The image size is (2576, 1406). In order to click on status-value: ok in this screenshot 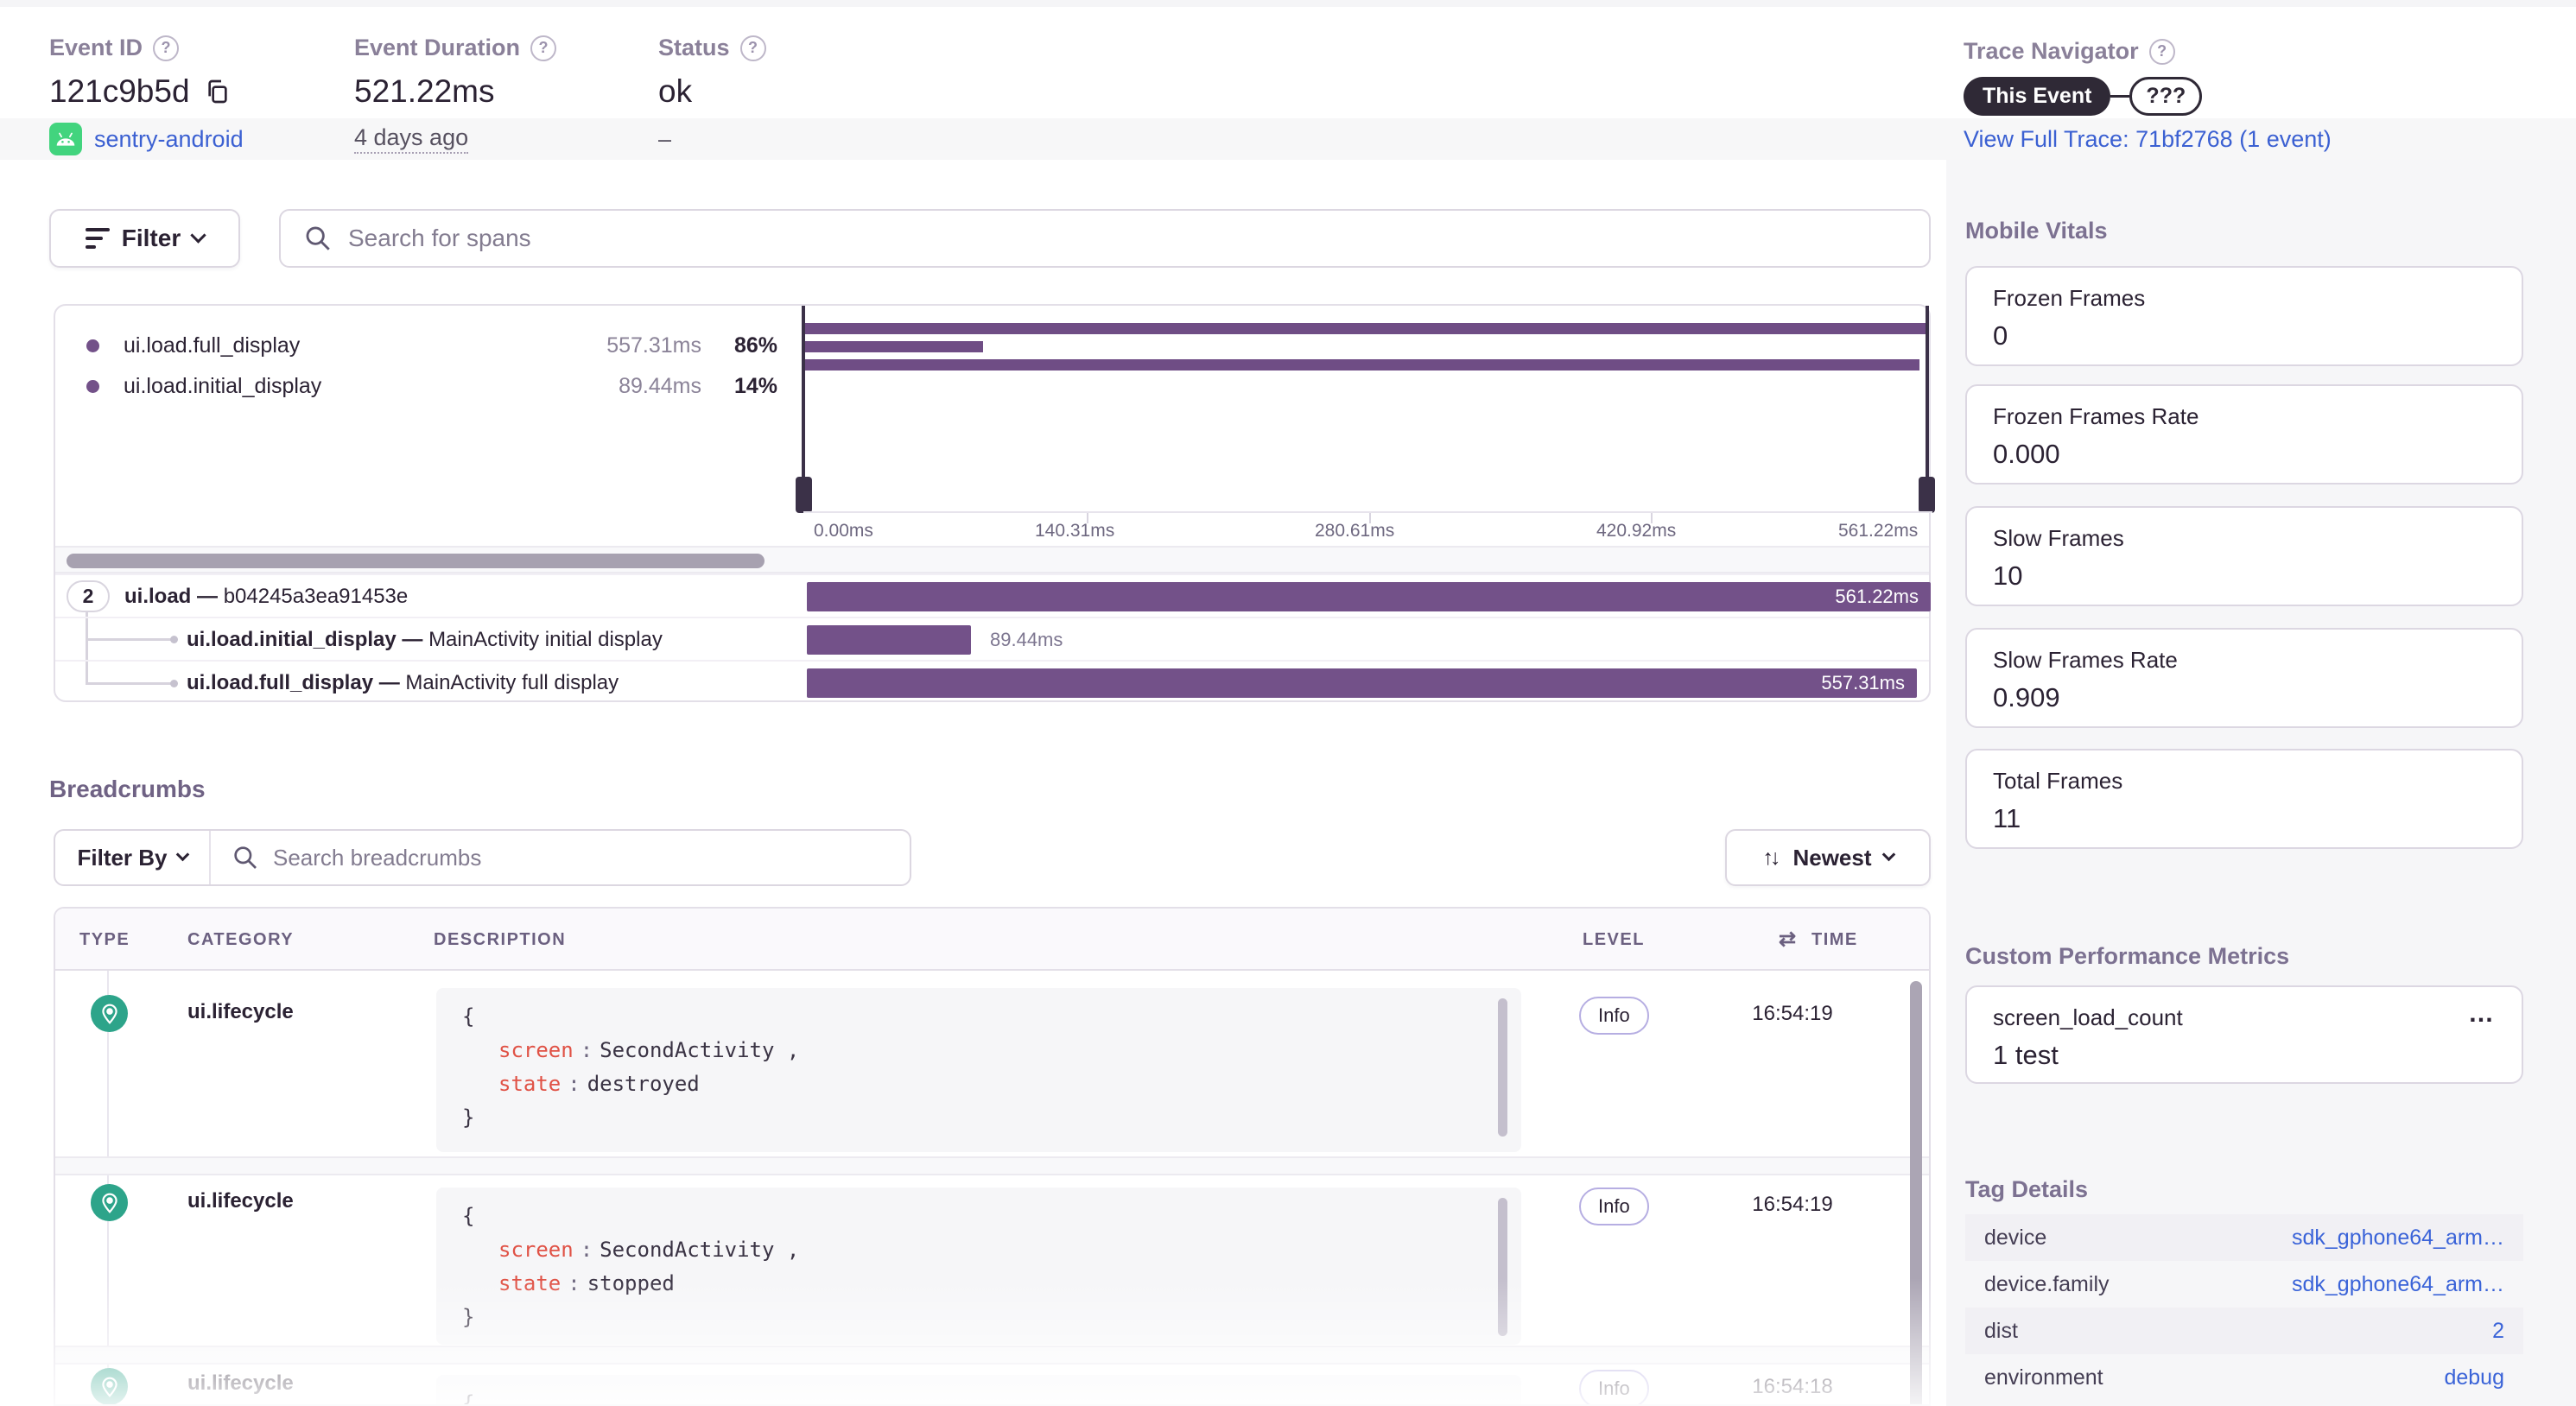, I will do `click(675, 91)`.